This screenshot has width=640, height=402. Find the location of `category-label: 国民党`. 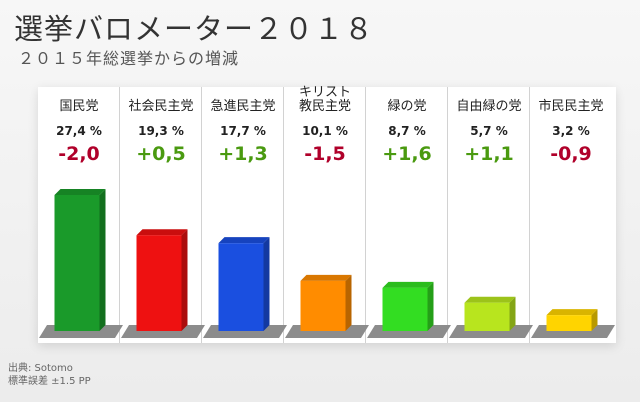

category-label: 国民党 is located at coordinates (78, 106).